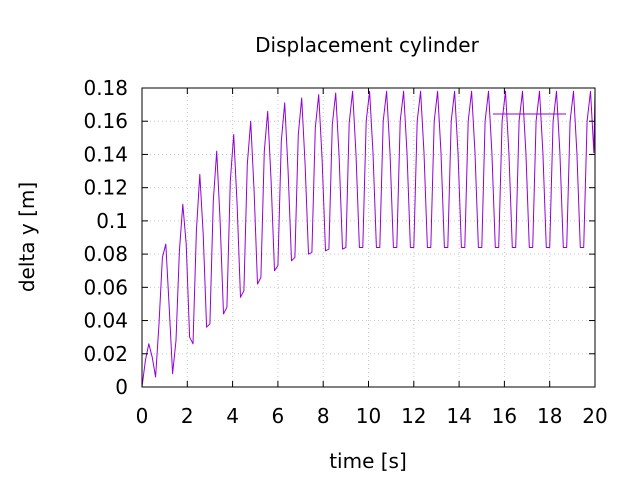 The height and width of the screenshot is (480, 640). What do you see at coordinates (105, 88) in the screenshot?
I see `y-tick-label: 0.18` at bounding box center [105, 88].